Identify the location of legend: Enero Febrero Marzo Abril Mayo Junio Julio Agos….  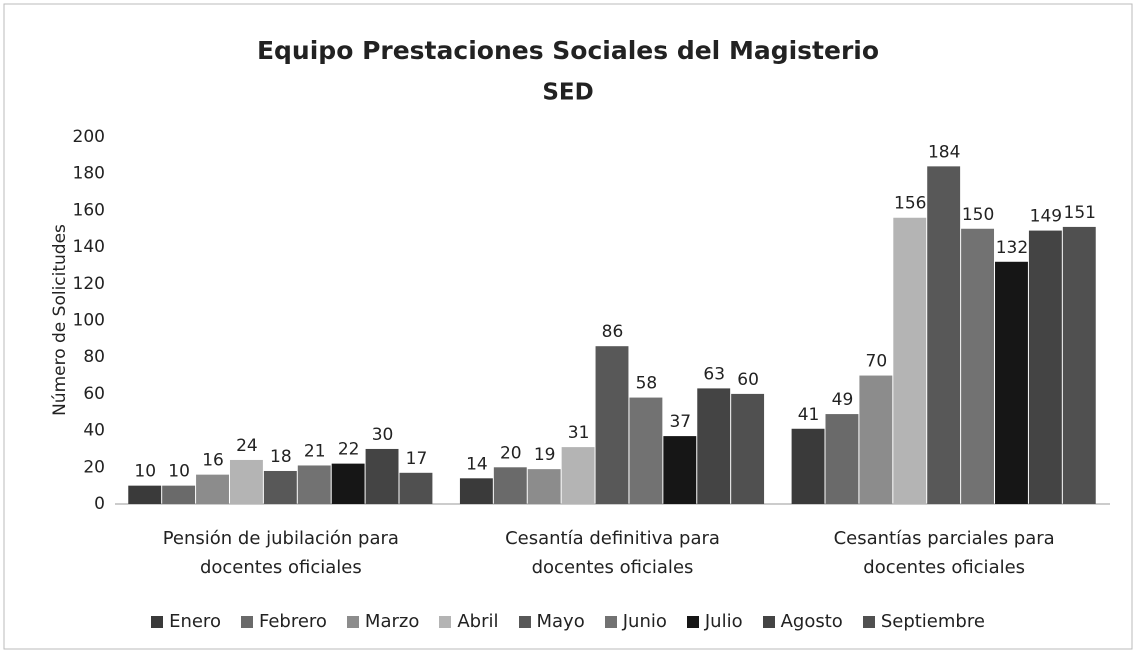
(568, 621).